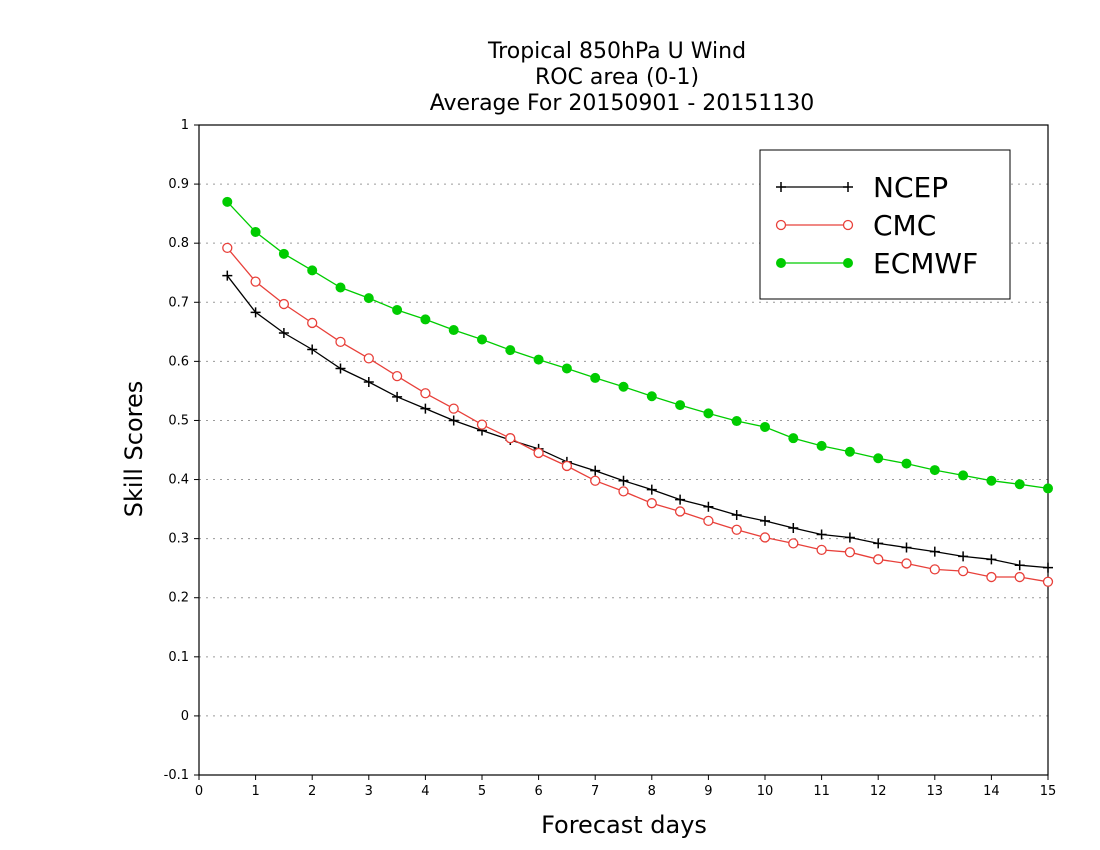 This screenshot has height=850, width=1100. I want to click on y-tick-label: 0.4, so click(178, 480).